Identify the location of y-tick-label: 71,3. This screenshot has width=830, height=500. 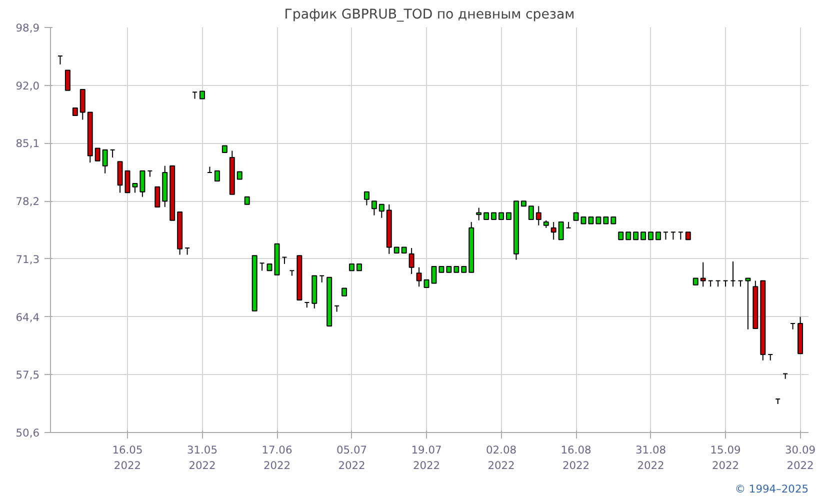
(28, 259).